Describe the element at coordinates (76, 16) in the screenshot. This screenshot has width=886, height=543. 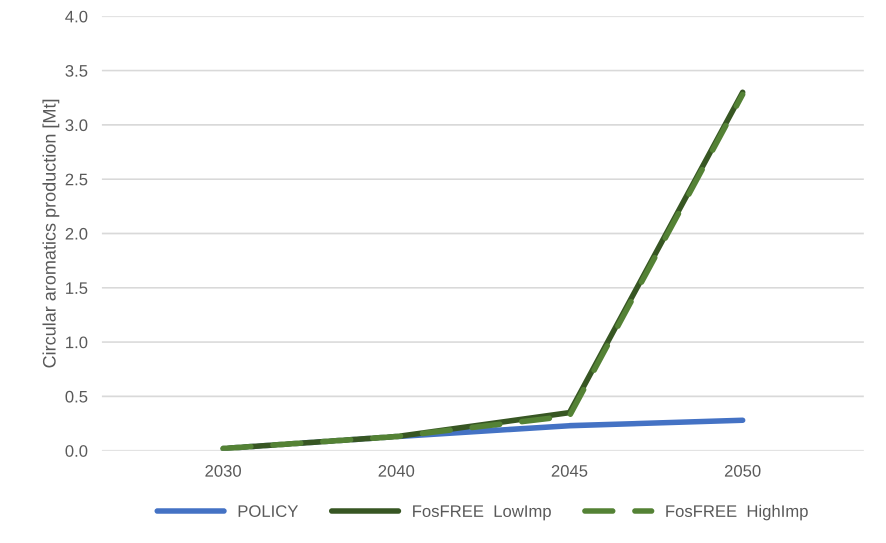
I see `y-tick-label: 4.0` at that location.